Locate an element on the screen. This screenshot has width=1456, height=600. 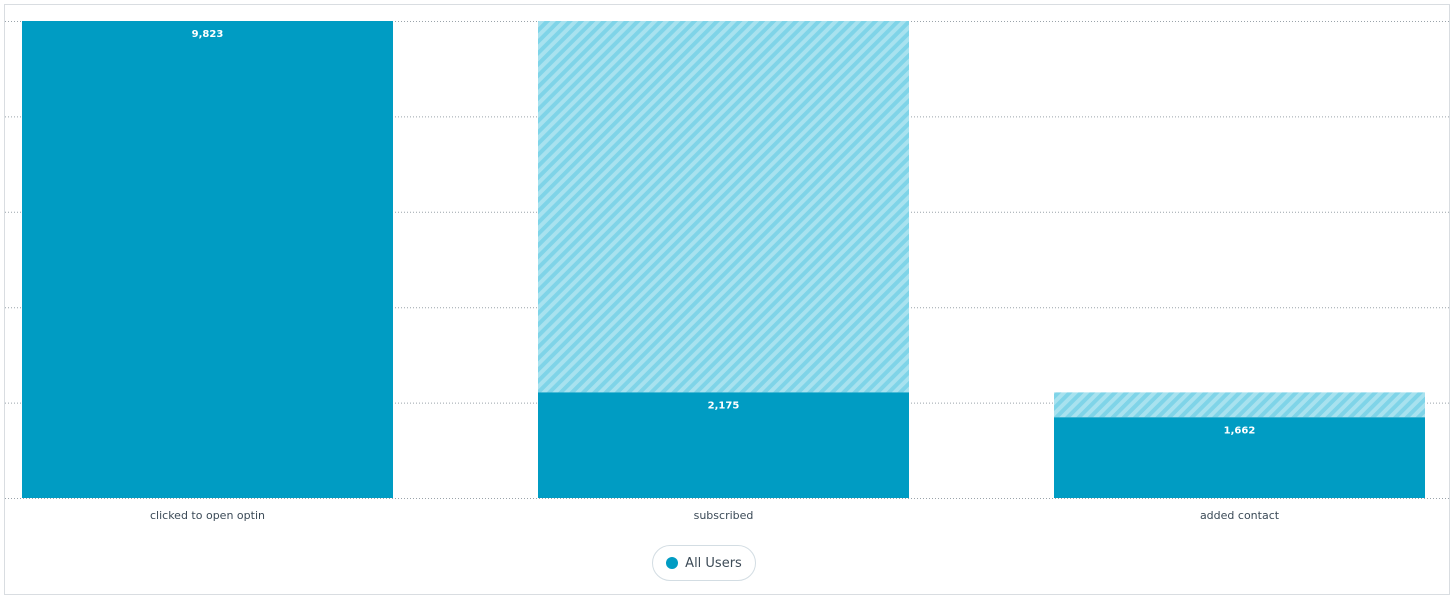
category-label: clicked to open optin is located at coordinates (207, 515).